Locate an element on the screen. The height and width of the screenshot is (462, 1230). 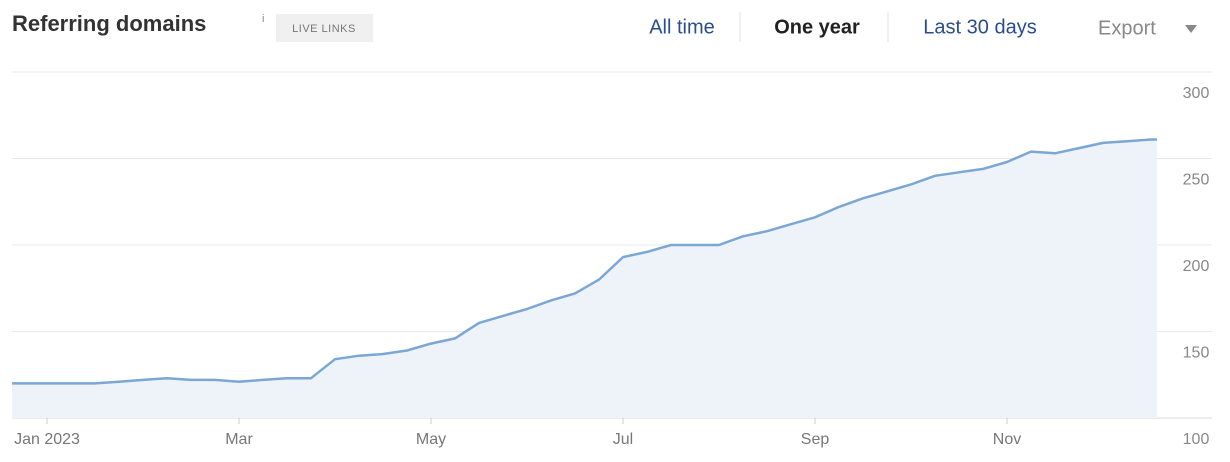
y-tick-label: 300 is located at coordinates (1196, 93).